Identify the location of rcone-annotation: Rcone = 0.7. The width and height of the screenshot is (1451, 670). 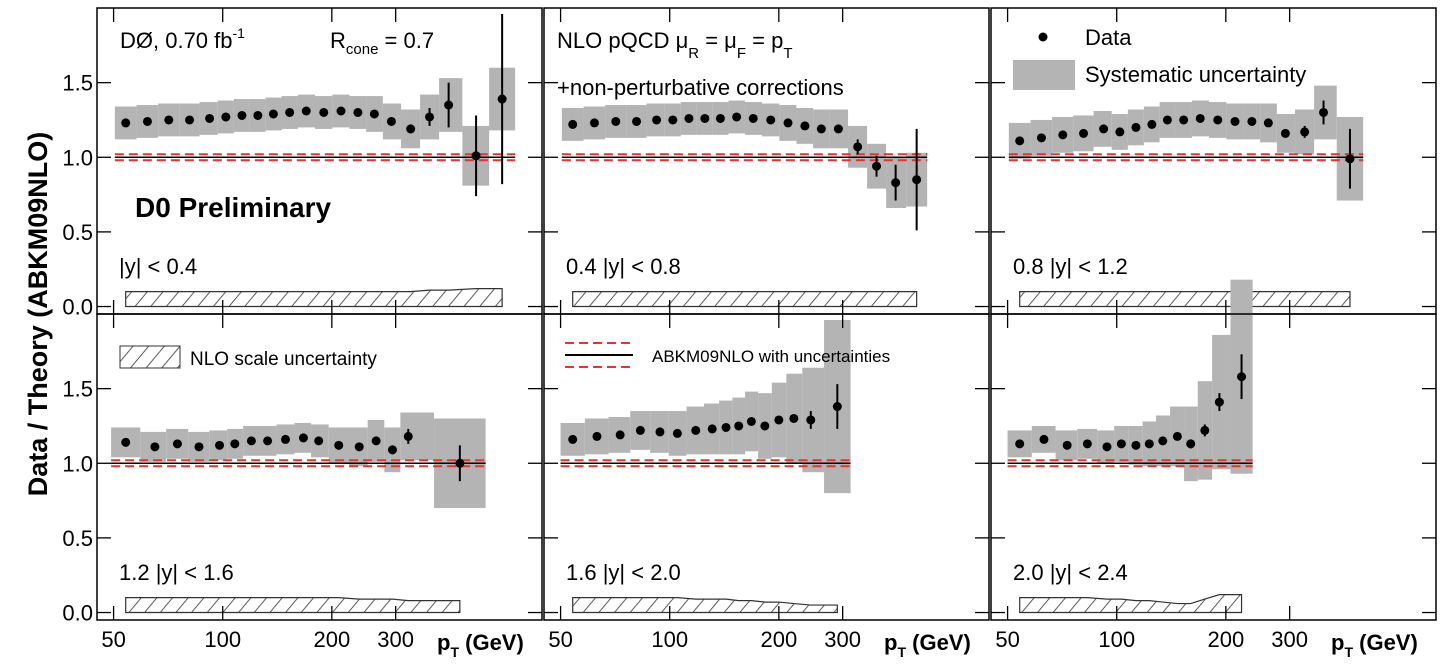
(382, 43).